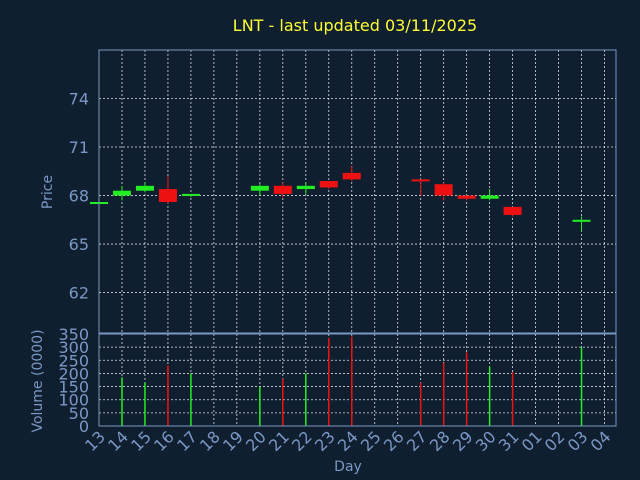  What do you see at coordinates (73, 387) in the screenshot?
I see `volume-y-tick-label: 150` at bounding box center [73, 387].